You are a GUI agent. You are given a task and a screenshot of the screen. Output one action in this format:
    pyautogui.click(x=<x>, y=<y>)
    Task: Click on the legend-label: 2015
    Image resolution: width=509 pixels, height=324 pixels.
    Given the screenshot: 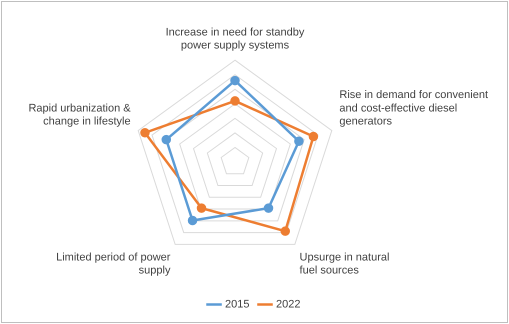 What is the action you would take?
    pyautogui.click(x=237, y=304)
    